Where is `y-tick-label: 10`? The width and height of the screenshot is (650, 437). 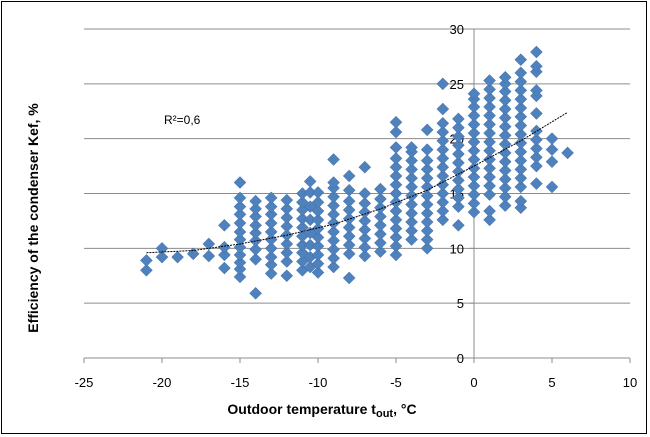 y-tick-label: 10 is located at coordinates (457, 248).